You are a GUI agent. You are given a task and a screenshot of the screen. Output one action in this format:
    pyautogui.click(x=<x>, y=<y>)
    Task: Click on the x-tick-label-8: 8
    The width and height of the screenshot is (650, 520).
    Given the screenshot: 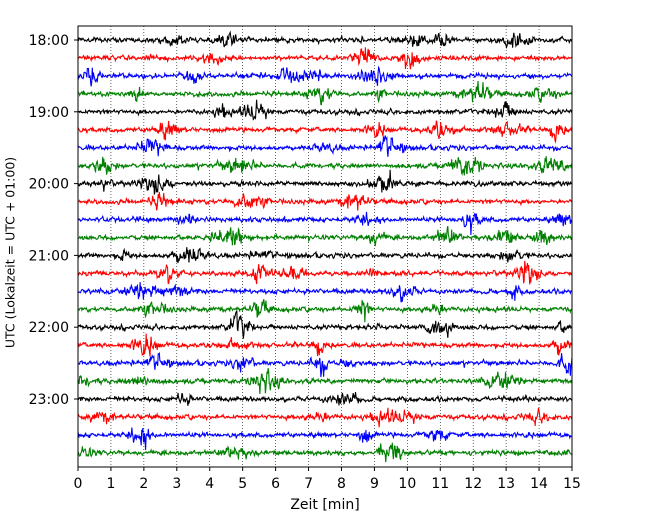 What is the action you would take?
    pyautogui.click(x=341, y=484)
    